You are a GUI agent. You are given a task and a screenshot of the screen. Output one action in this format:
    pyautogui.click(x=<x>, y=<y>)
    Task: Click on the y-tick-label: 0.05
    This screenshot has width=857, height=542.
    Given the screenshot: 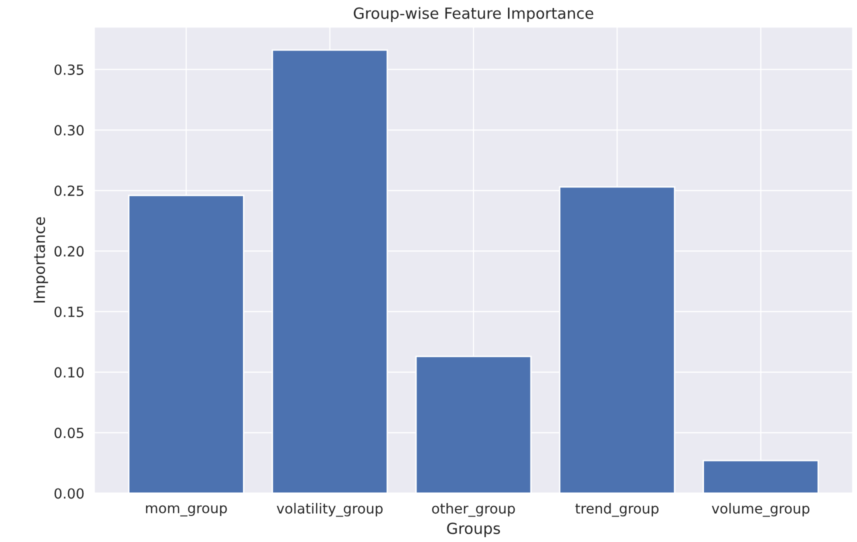 What is the action you would take?
    pyautogui.click(x=69, y=433)
    